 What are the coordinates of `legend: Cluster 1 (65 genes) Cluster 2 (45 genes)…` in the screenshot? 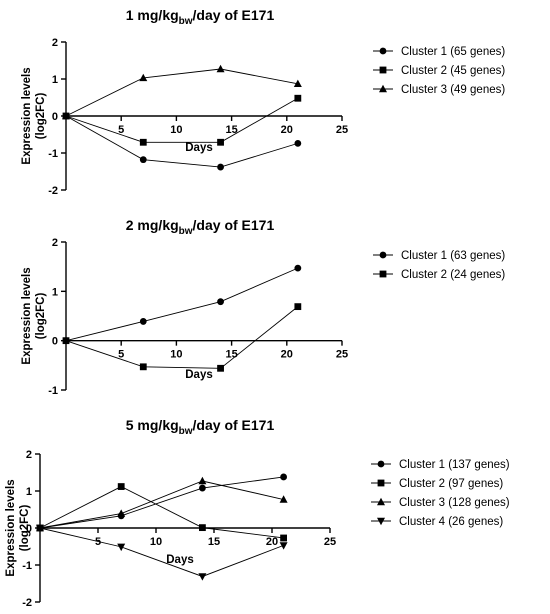 It's located at (439, 71).